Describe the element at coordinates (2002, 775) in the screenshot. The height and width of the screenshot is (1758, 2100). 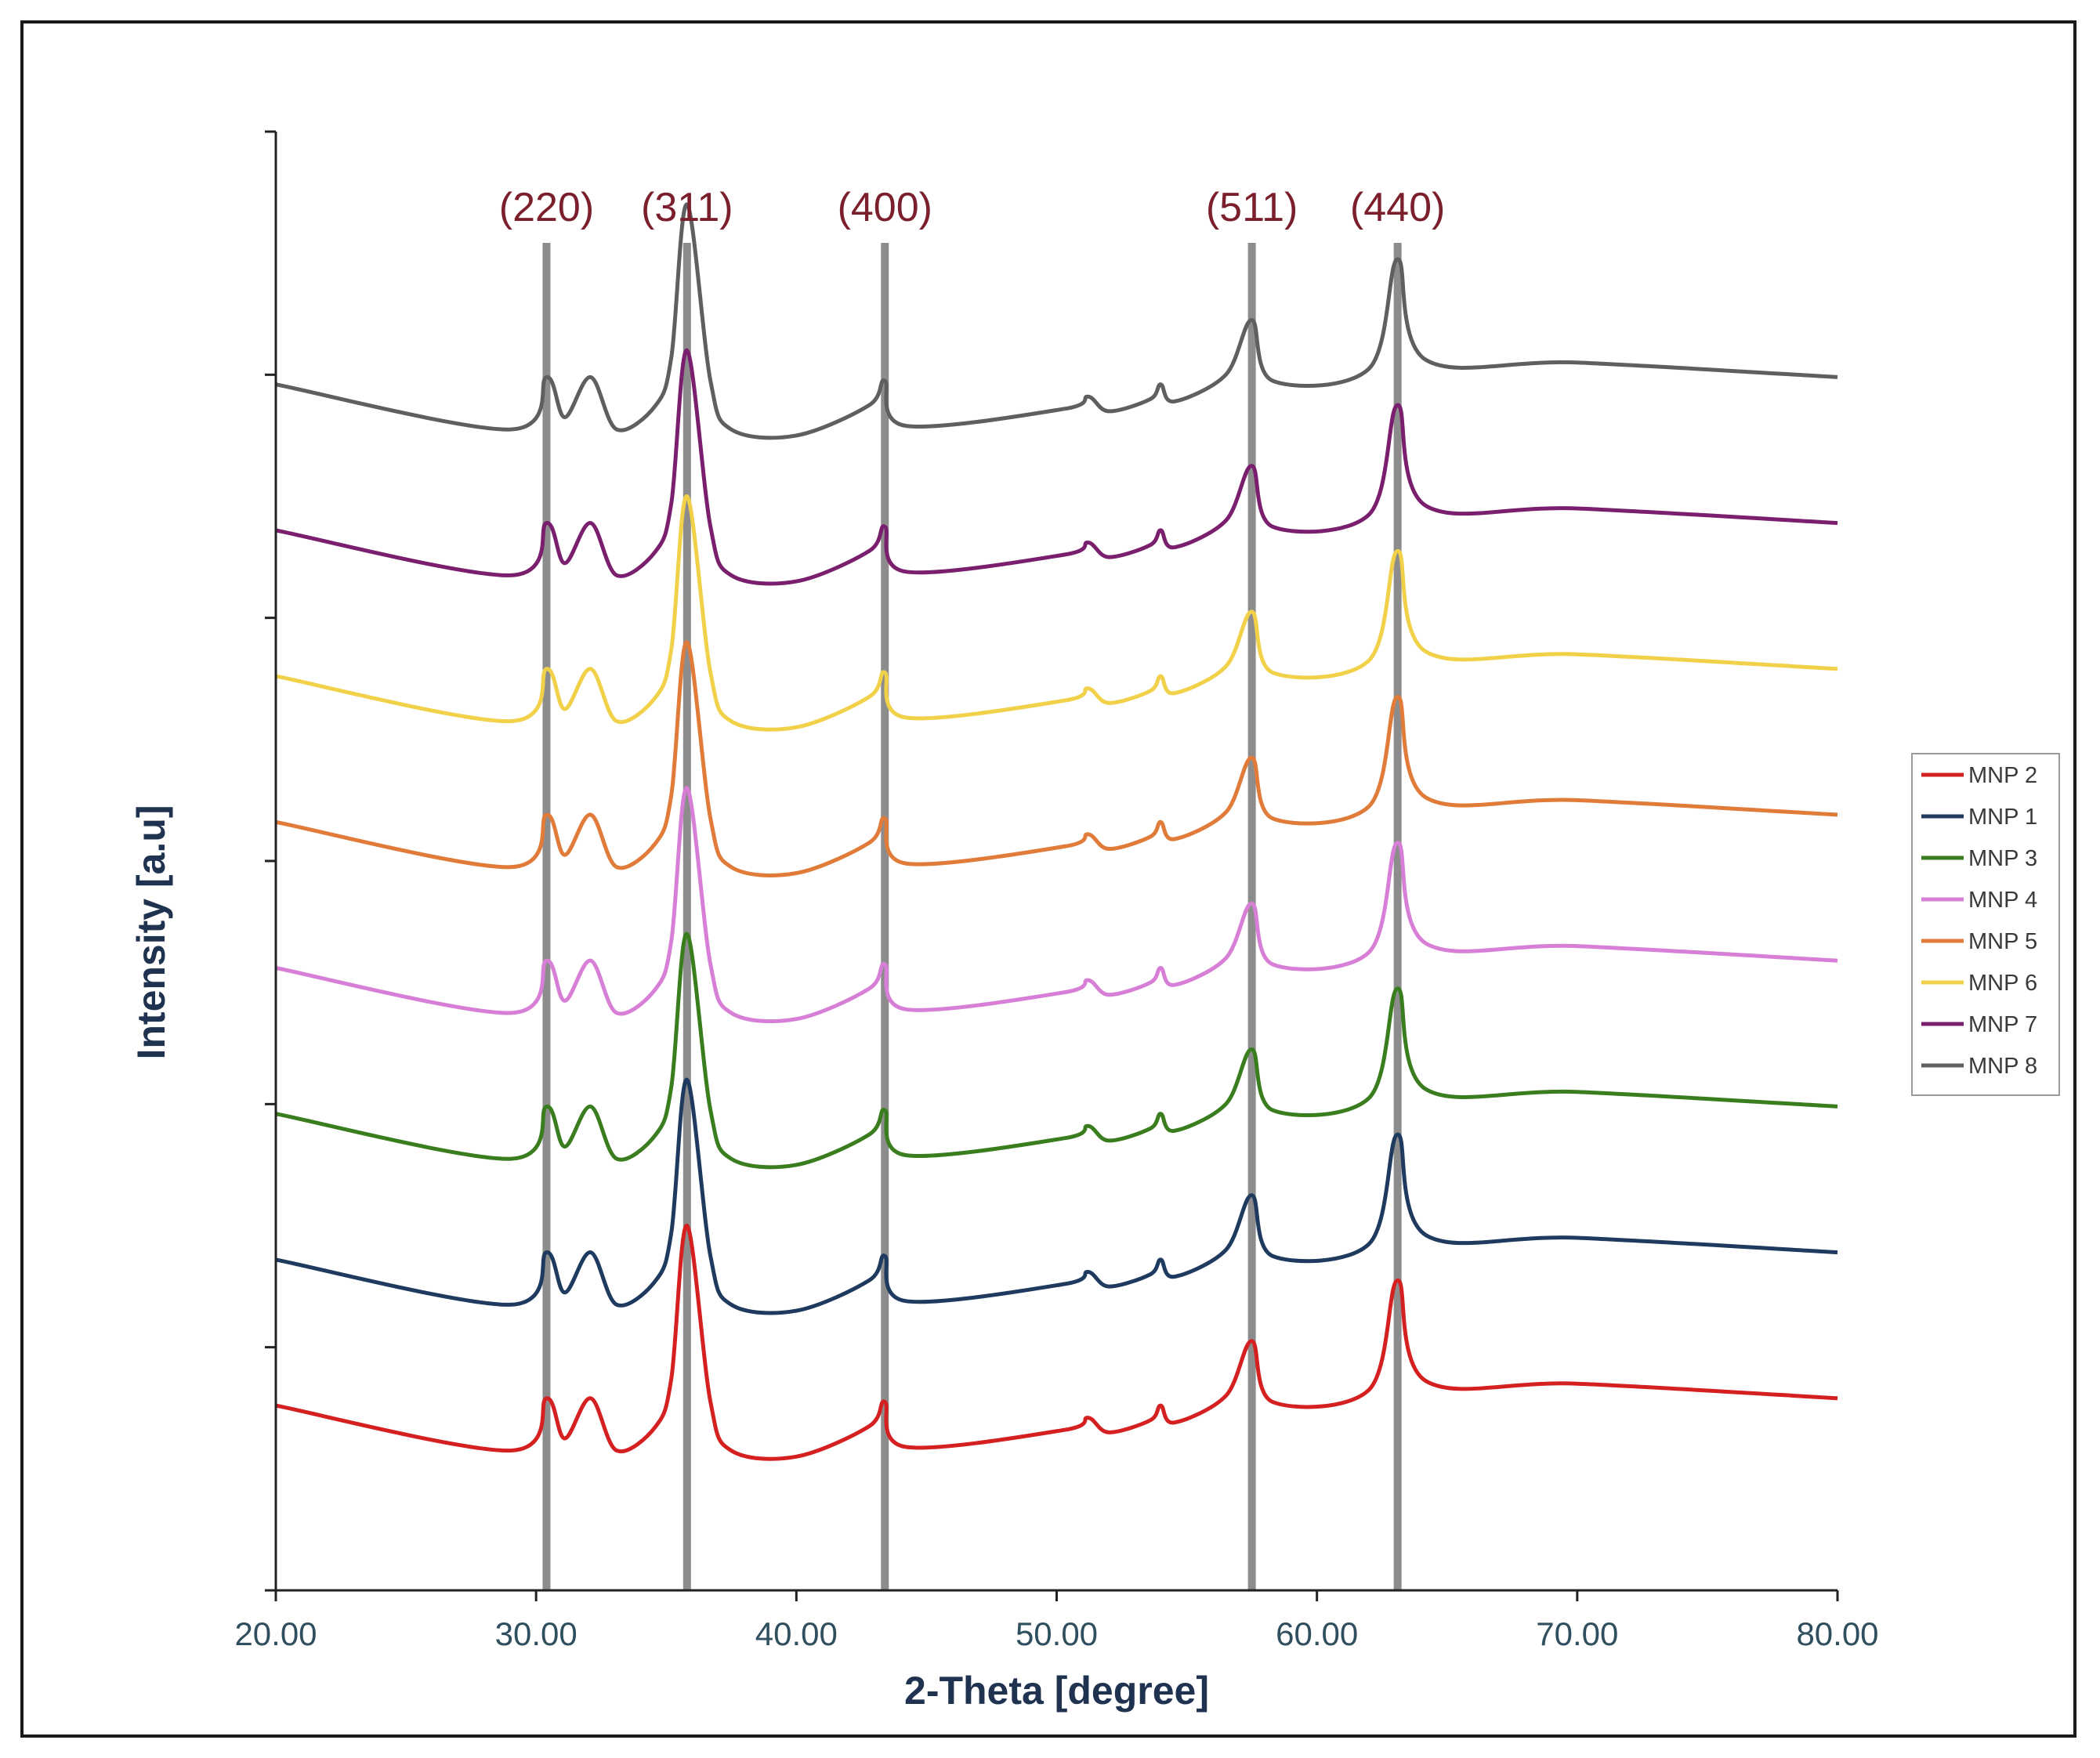
I see `legend-label: MNP 2` at that location.